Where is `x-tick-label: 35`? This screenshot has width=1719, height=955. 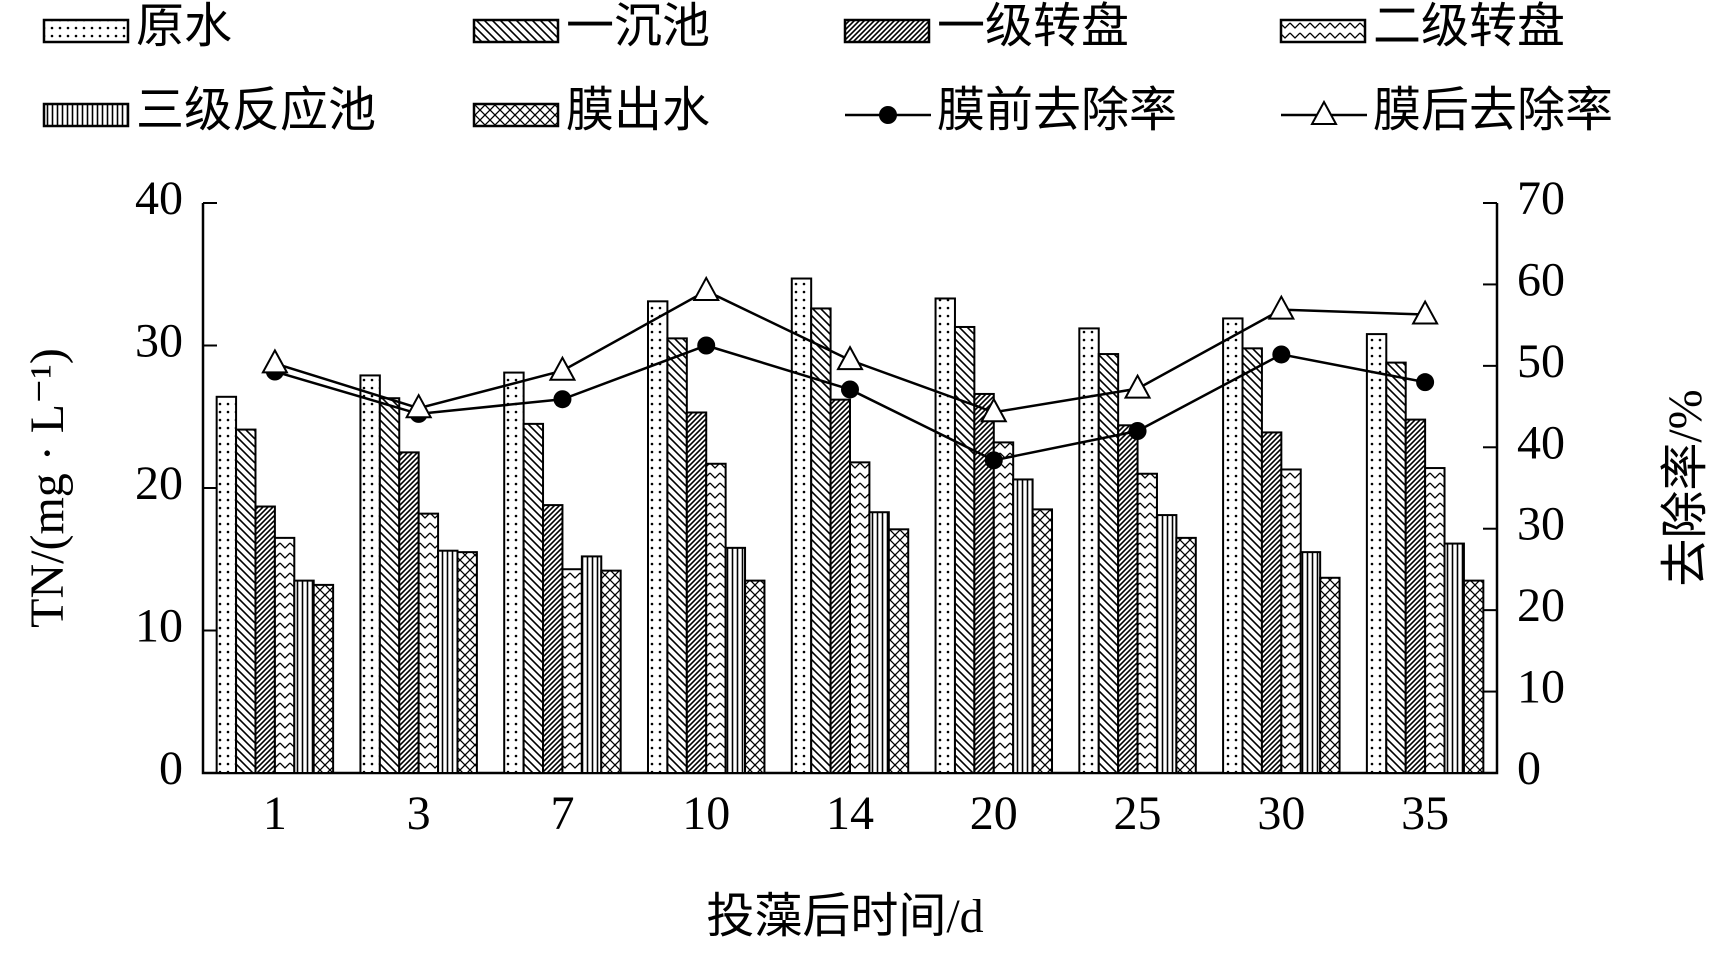
x-tick-label: 35 is located at coordinates (1425, 813).